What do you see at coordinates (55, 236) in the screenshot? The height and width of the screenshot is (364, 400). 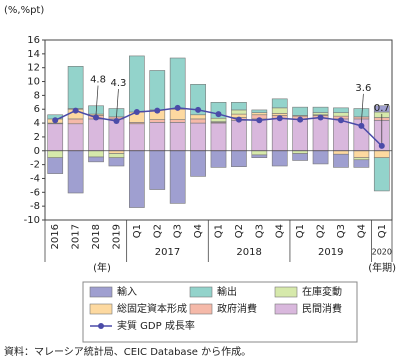 I see `x-tick-label: 2016` at bounding box center [55, 236].